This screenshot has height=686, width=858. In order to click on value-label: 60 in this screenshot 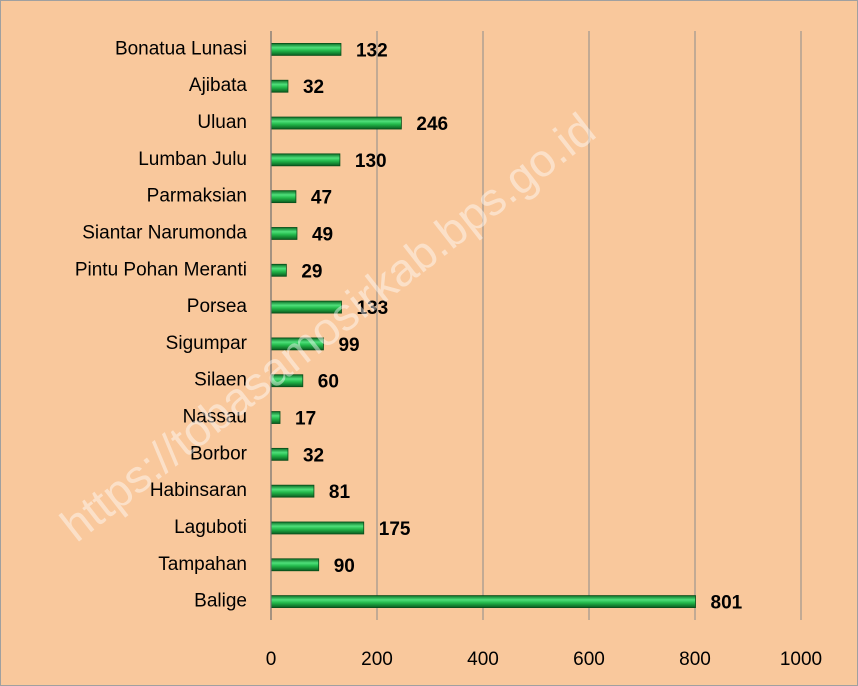, I will do `click(328, 382)`.